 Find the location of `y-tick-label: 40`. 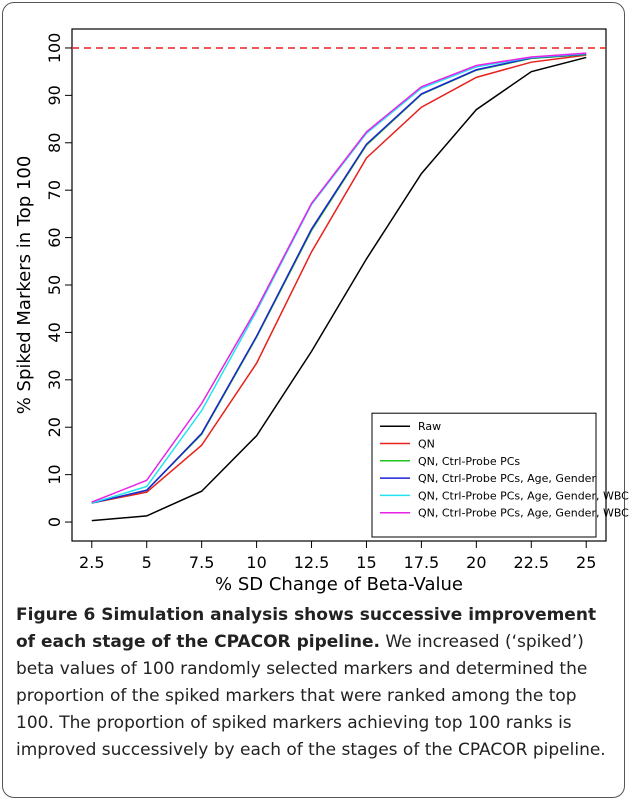

y-tick-label: 40 is located at coordinates (54, 332).